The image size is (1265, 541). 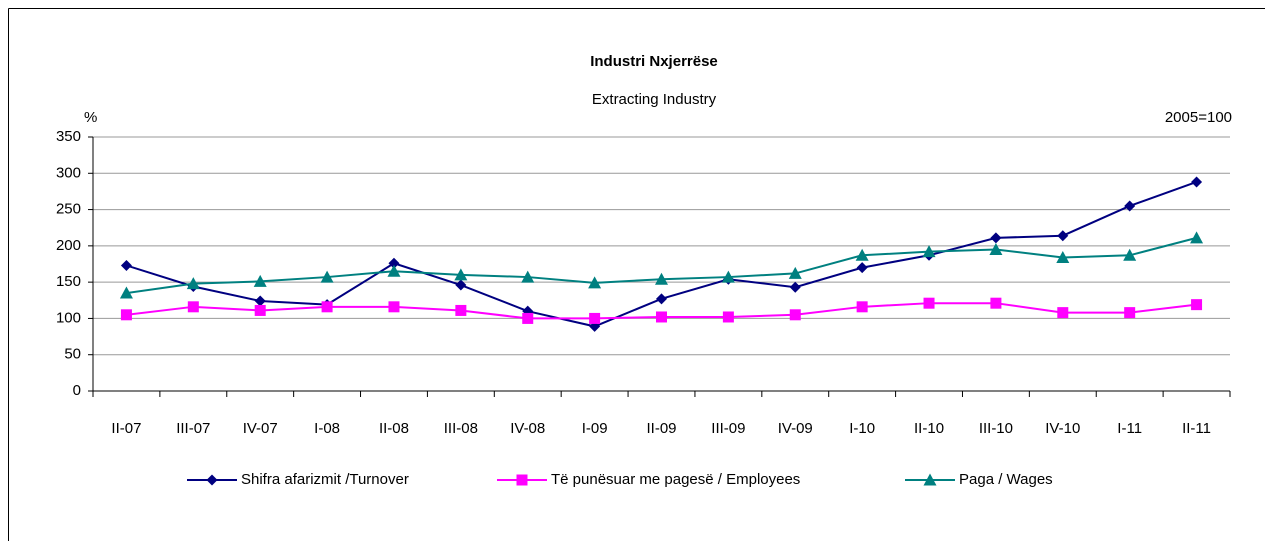 I want to click on x-tick-label: I-10, so click(x=862, y=428).